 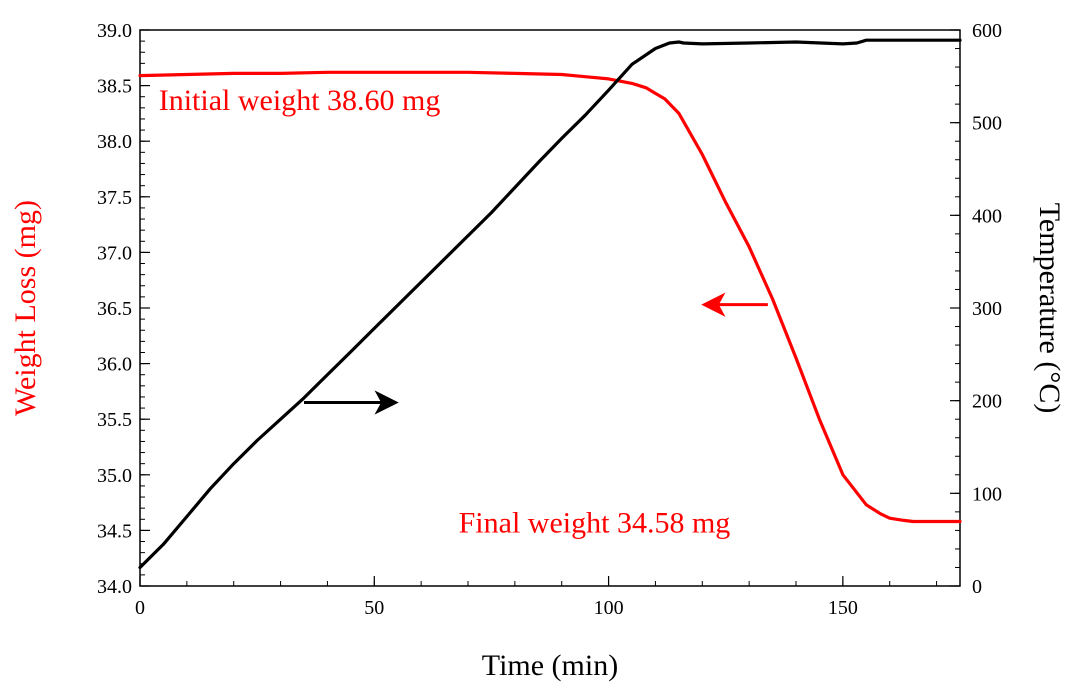 I want to click on y-left-tick-label: 38.0, so click(x=114, y=142).